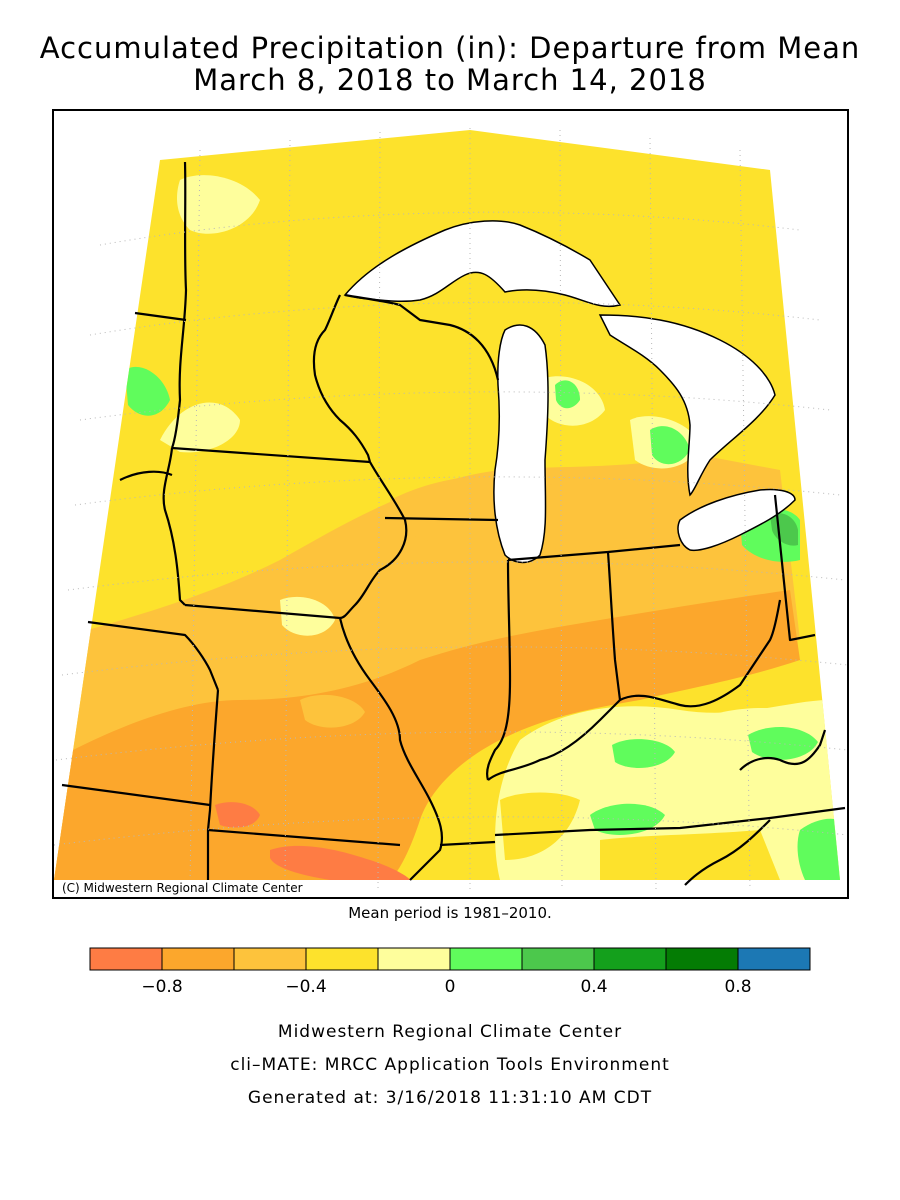 Image resolution: width=900 pixels, height=1200 pixels. I want to click on legend-colorbar: −0.8 −0.4 0 0.4 0.8, so click(450, 972).